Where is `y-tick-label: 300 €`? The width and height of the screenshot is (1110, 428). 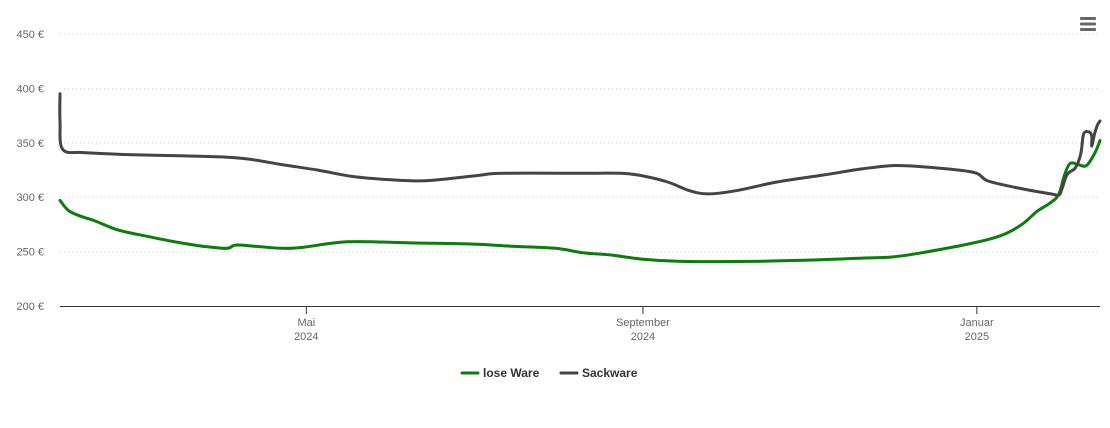 y-tick-label: 300 € is located at coordinates (30, 198).